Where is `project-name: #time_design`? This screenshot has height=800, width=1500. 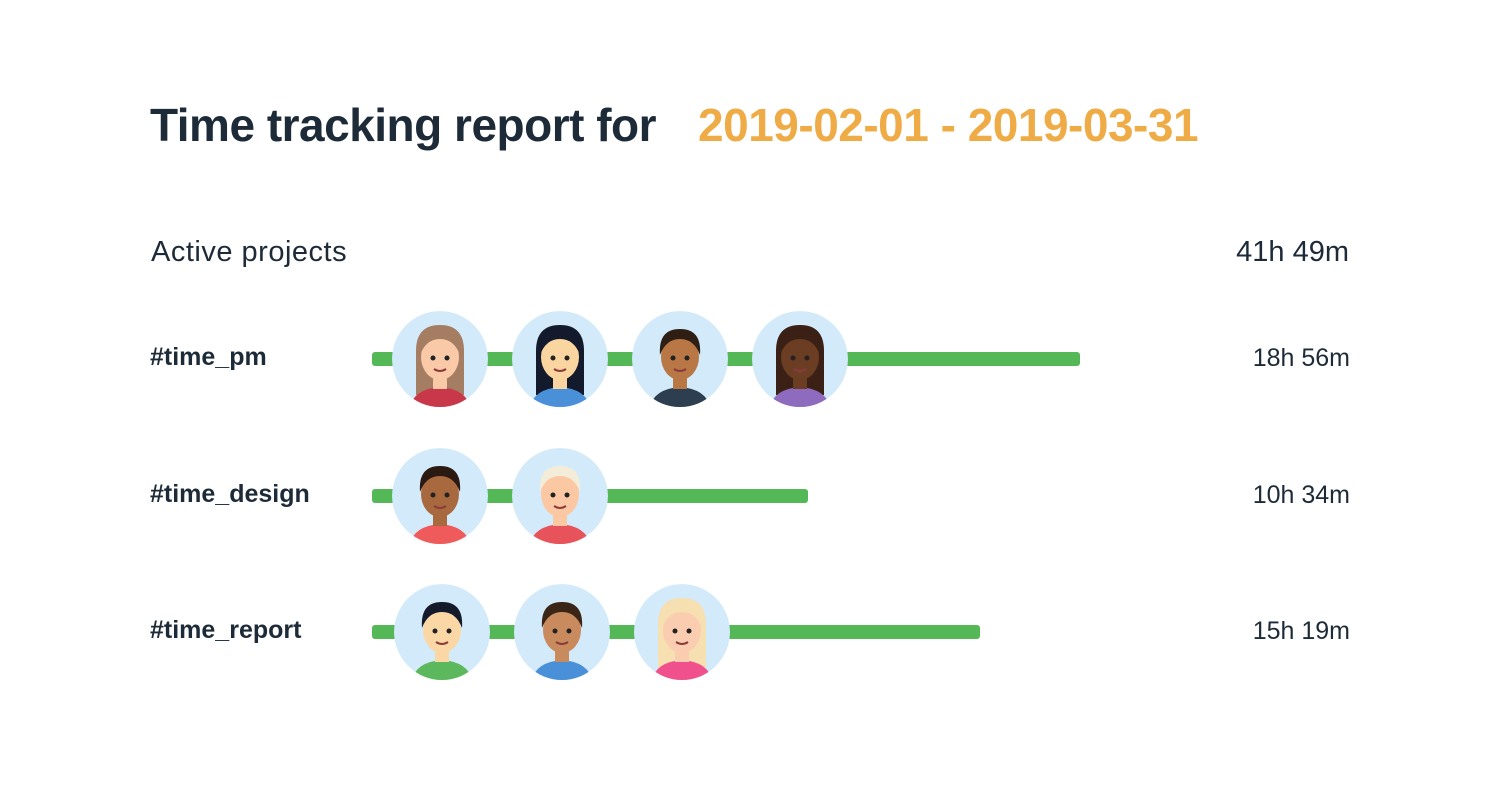
project-name: #time_design is located at coordinates (230, 494).